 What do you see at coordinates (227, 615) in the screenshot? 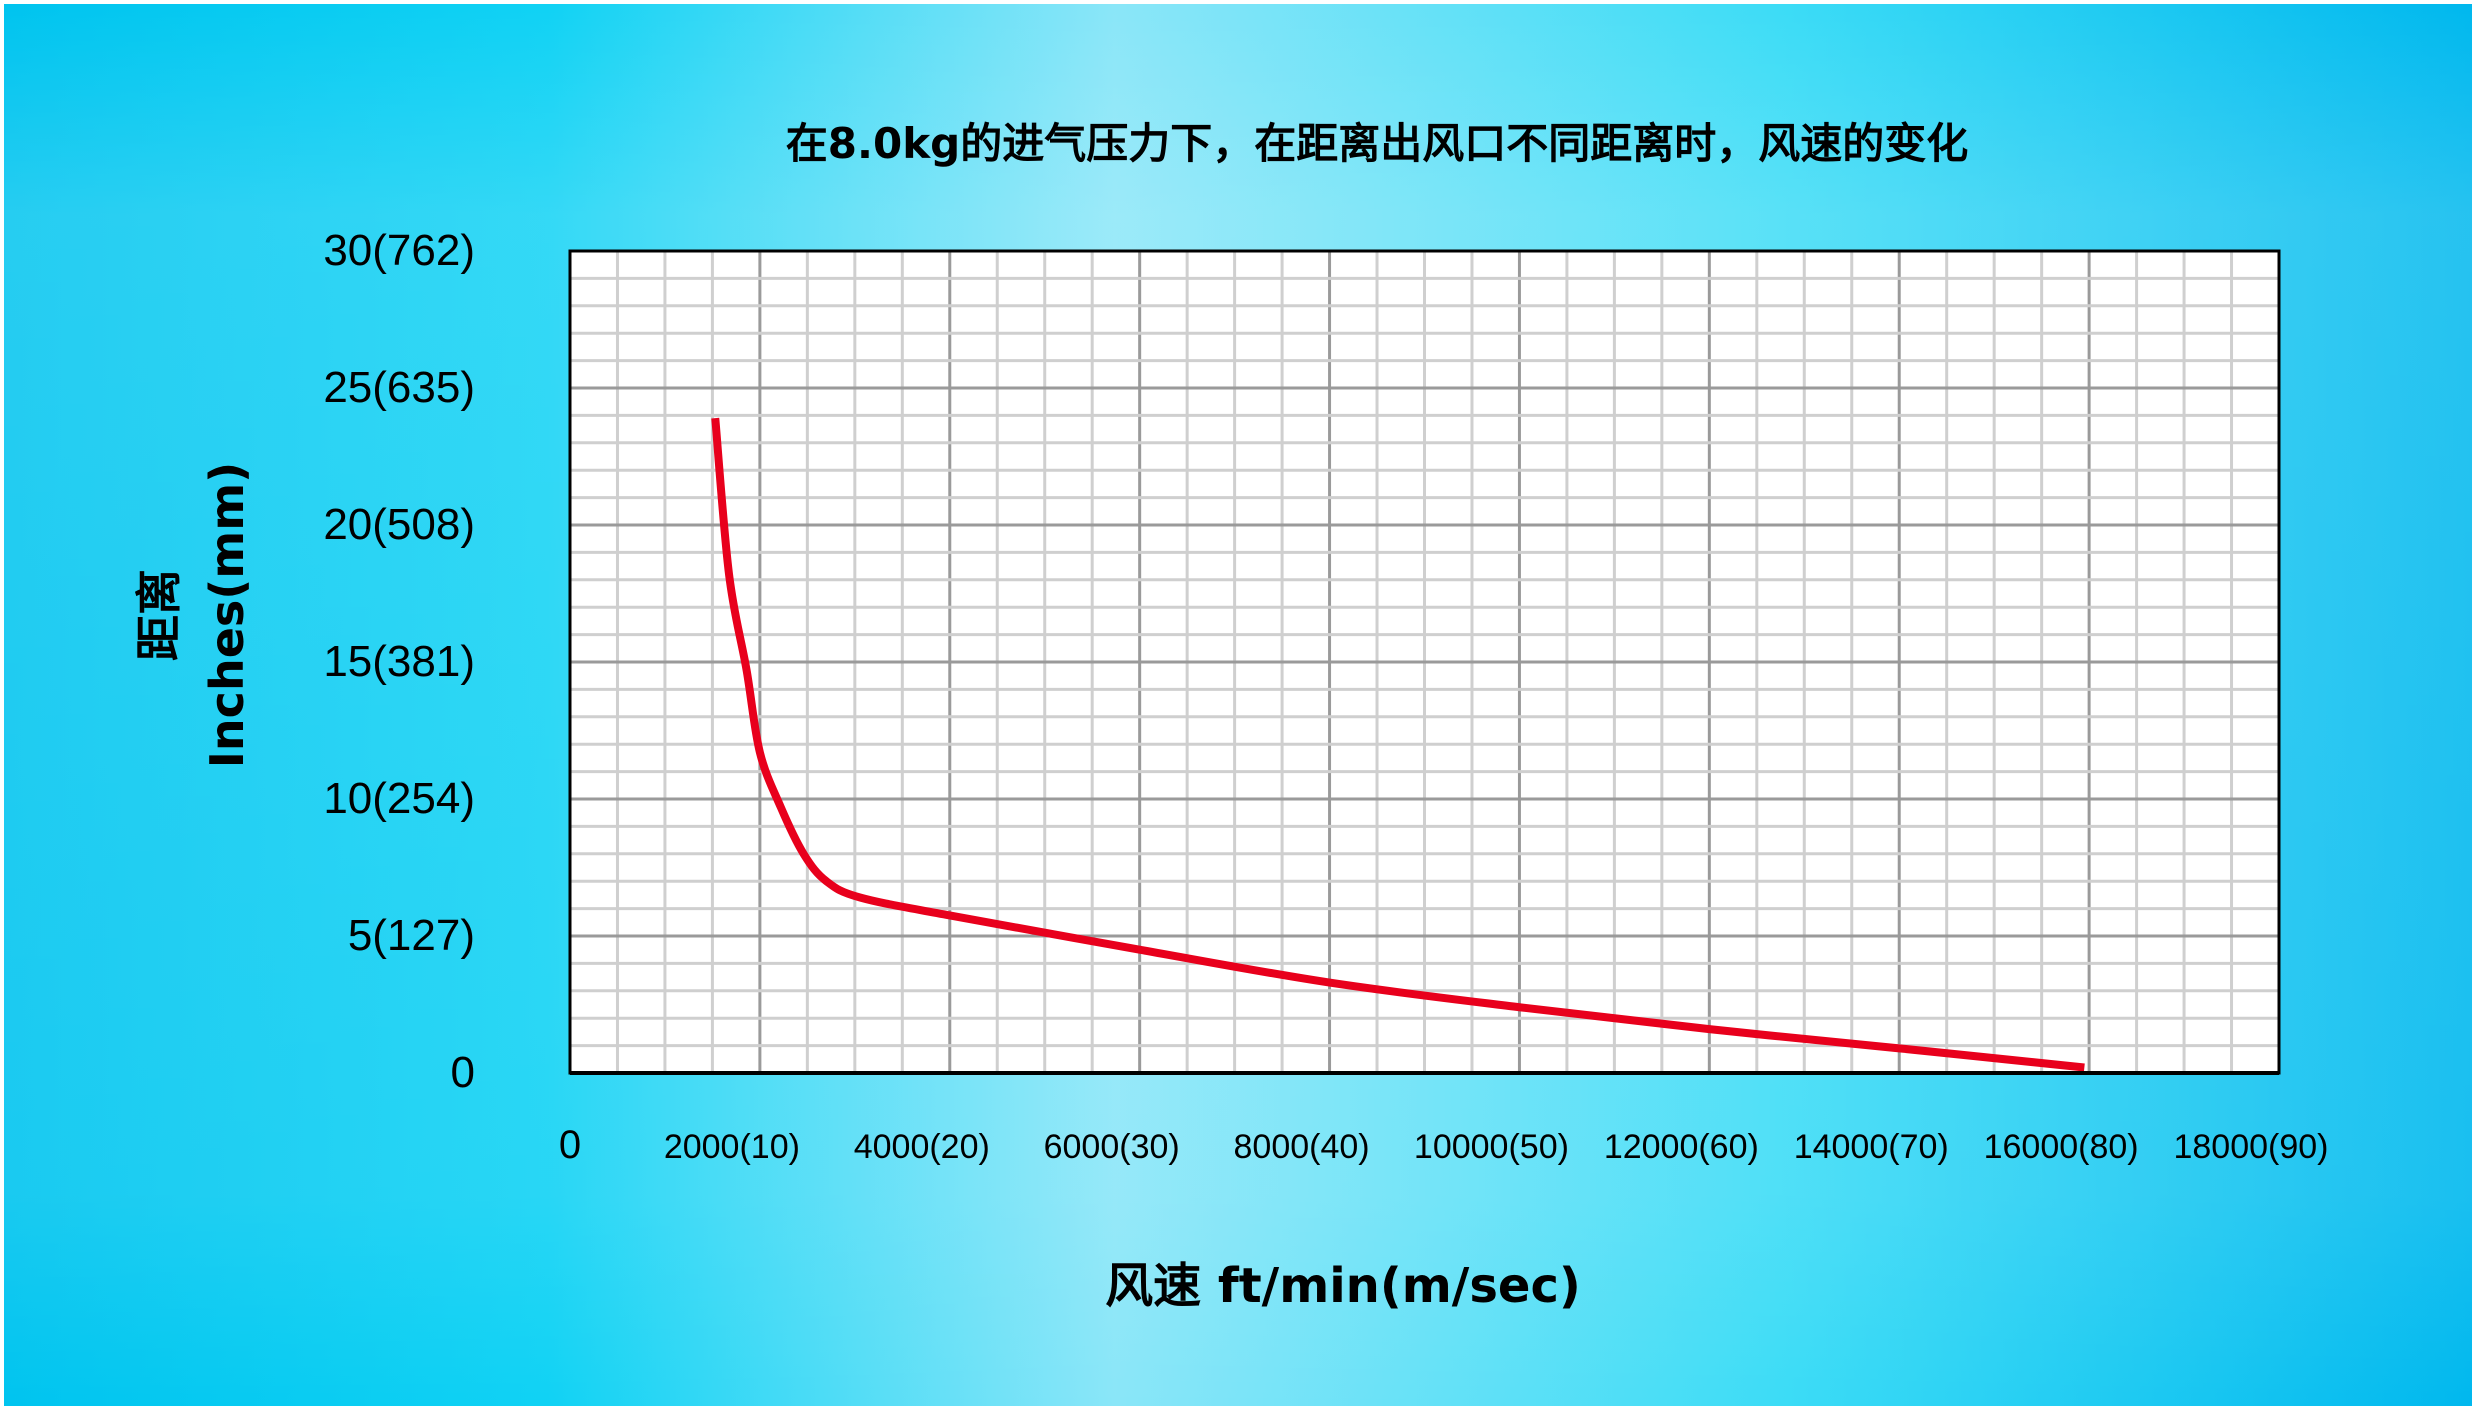
I see `y-axis-label-line2: Inches(mm)` at bounding box center [227, 615].